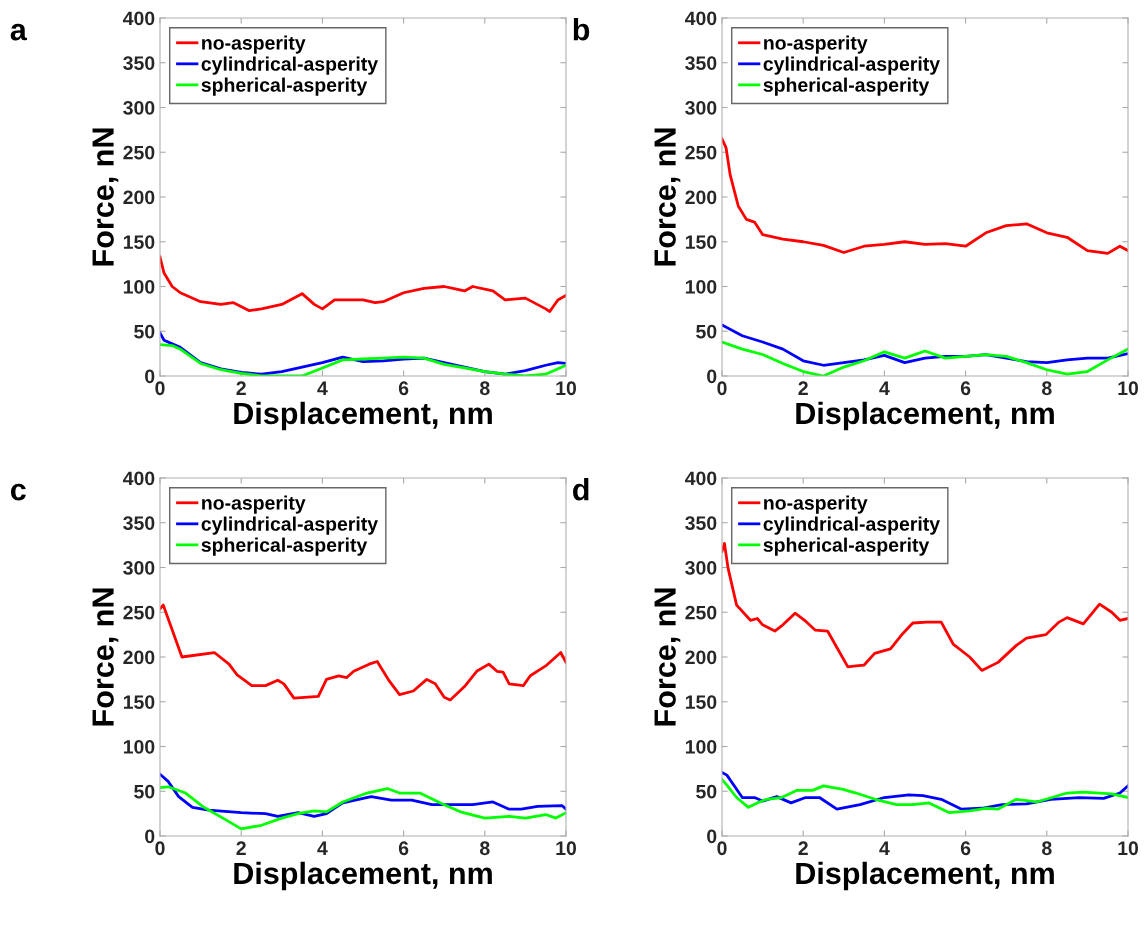 The height and width of the screenshot is (932, 1145). What do you see at coordinates (18, 492) in the screenshot?
I see `chart-title: c` at bounding box center [18, 492].